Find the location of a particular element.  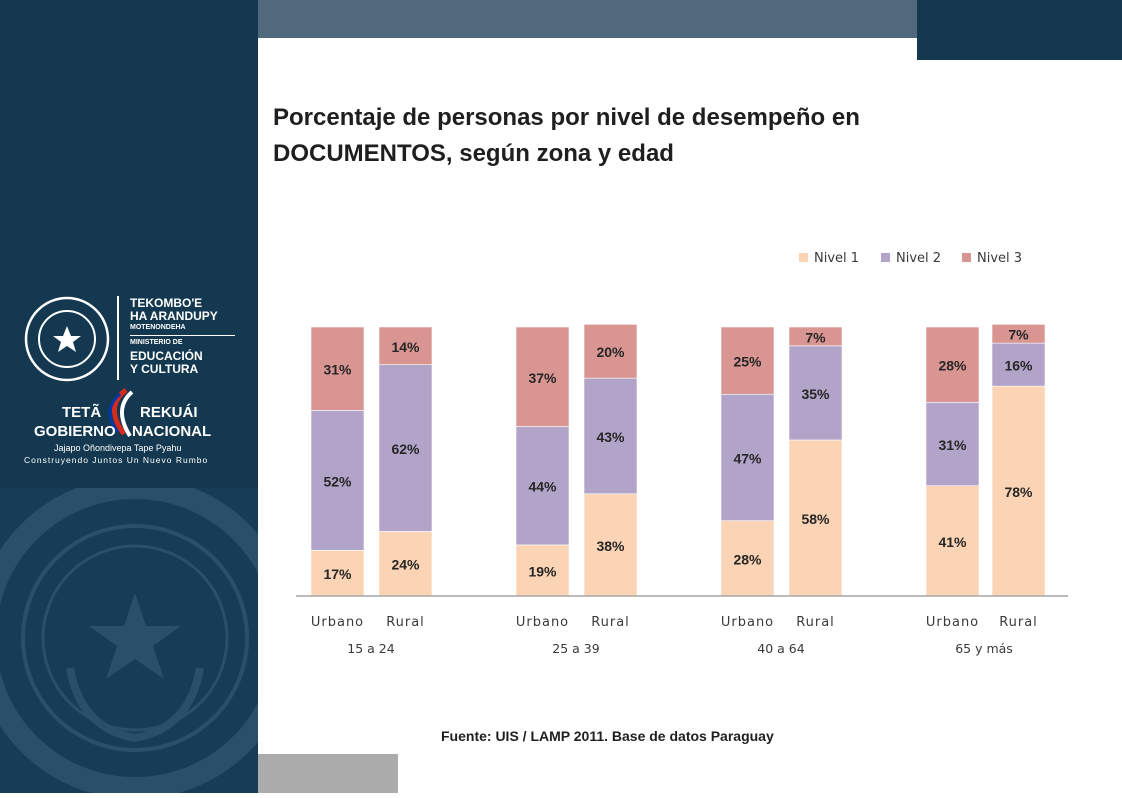

government-logo-tagline-guarani: Jajapo Oñondivepa Tape Pyahu is located at coordinates (118, 448).